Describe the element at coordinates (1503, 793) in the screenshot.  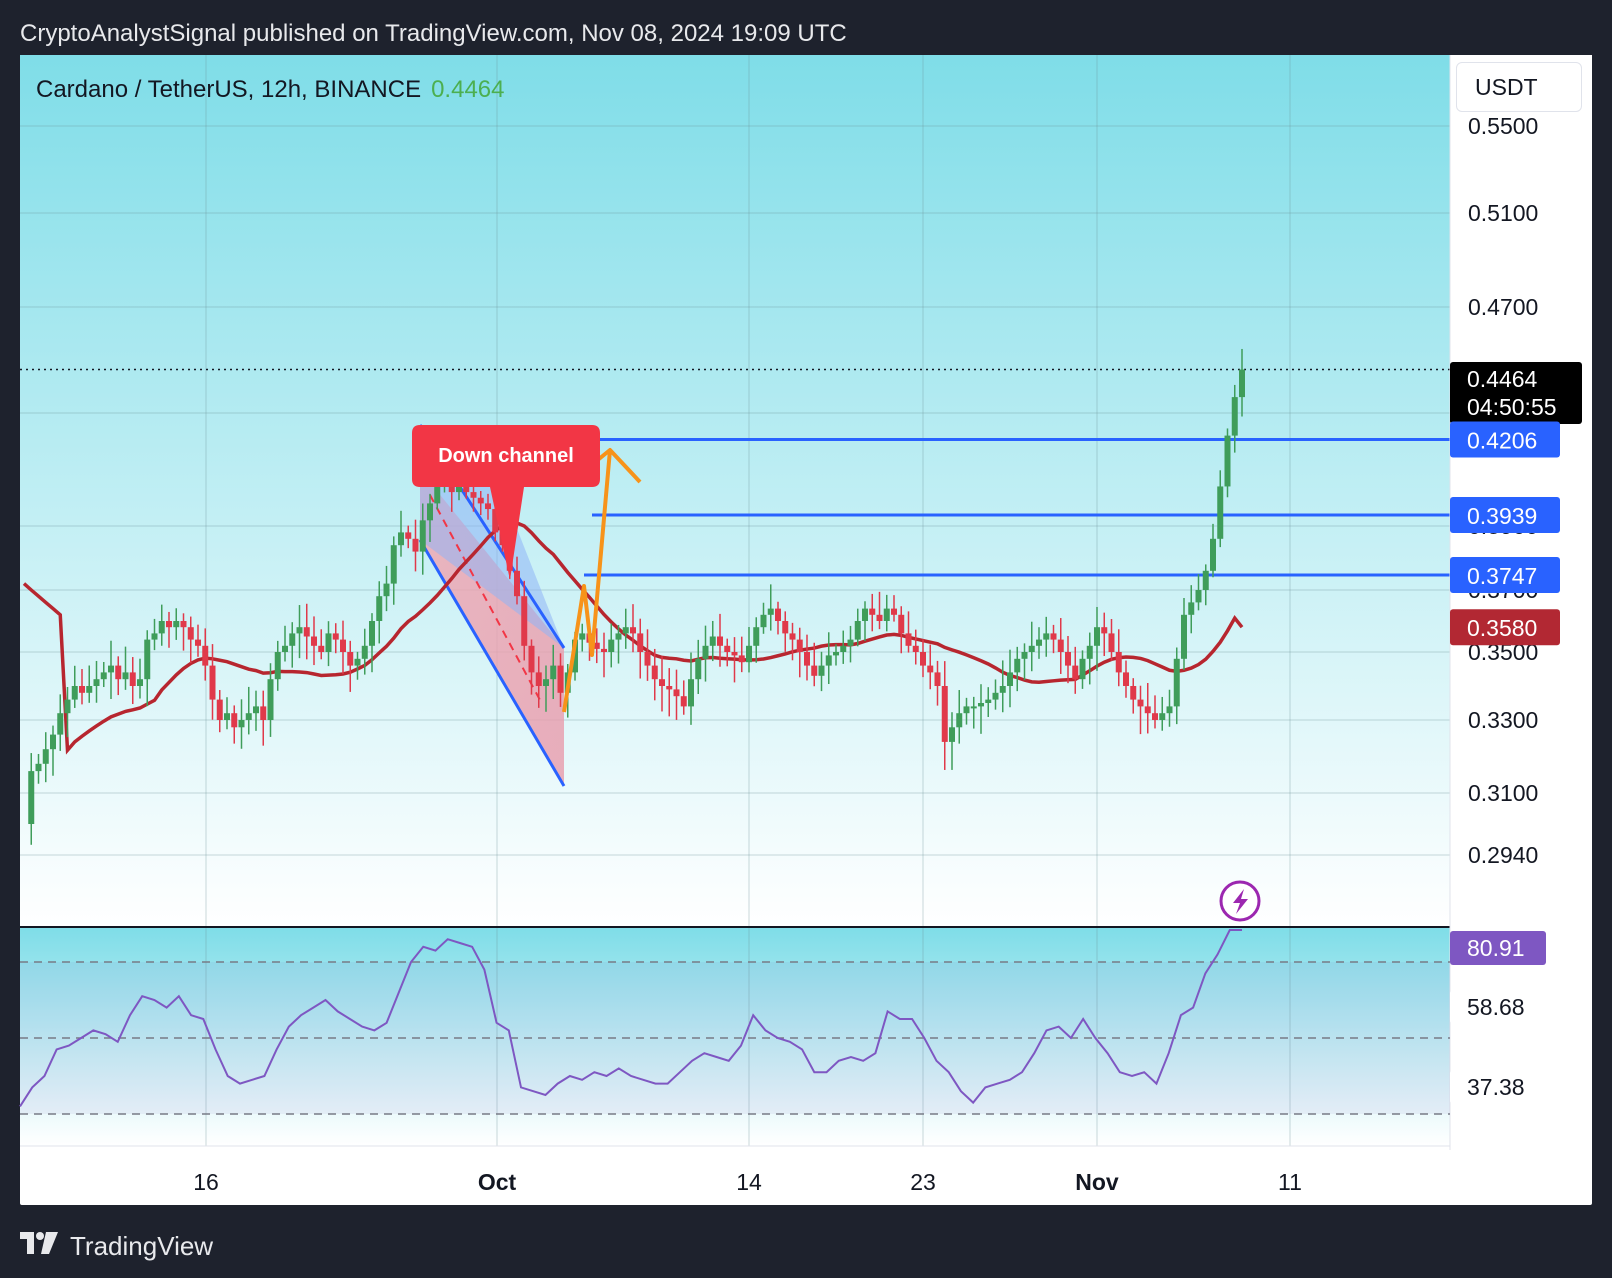
I see `price-tick-label: 0.3100` at that location.